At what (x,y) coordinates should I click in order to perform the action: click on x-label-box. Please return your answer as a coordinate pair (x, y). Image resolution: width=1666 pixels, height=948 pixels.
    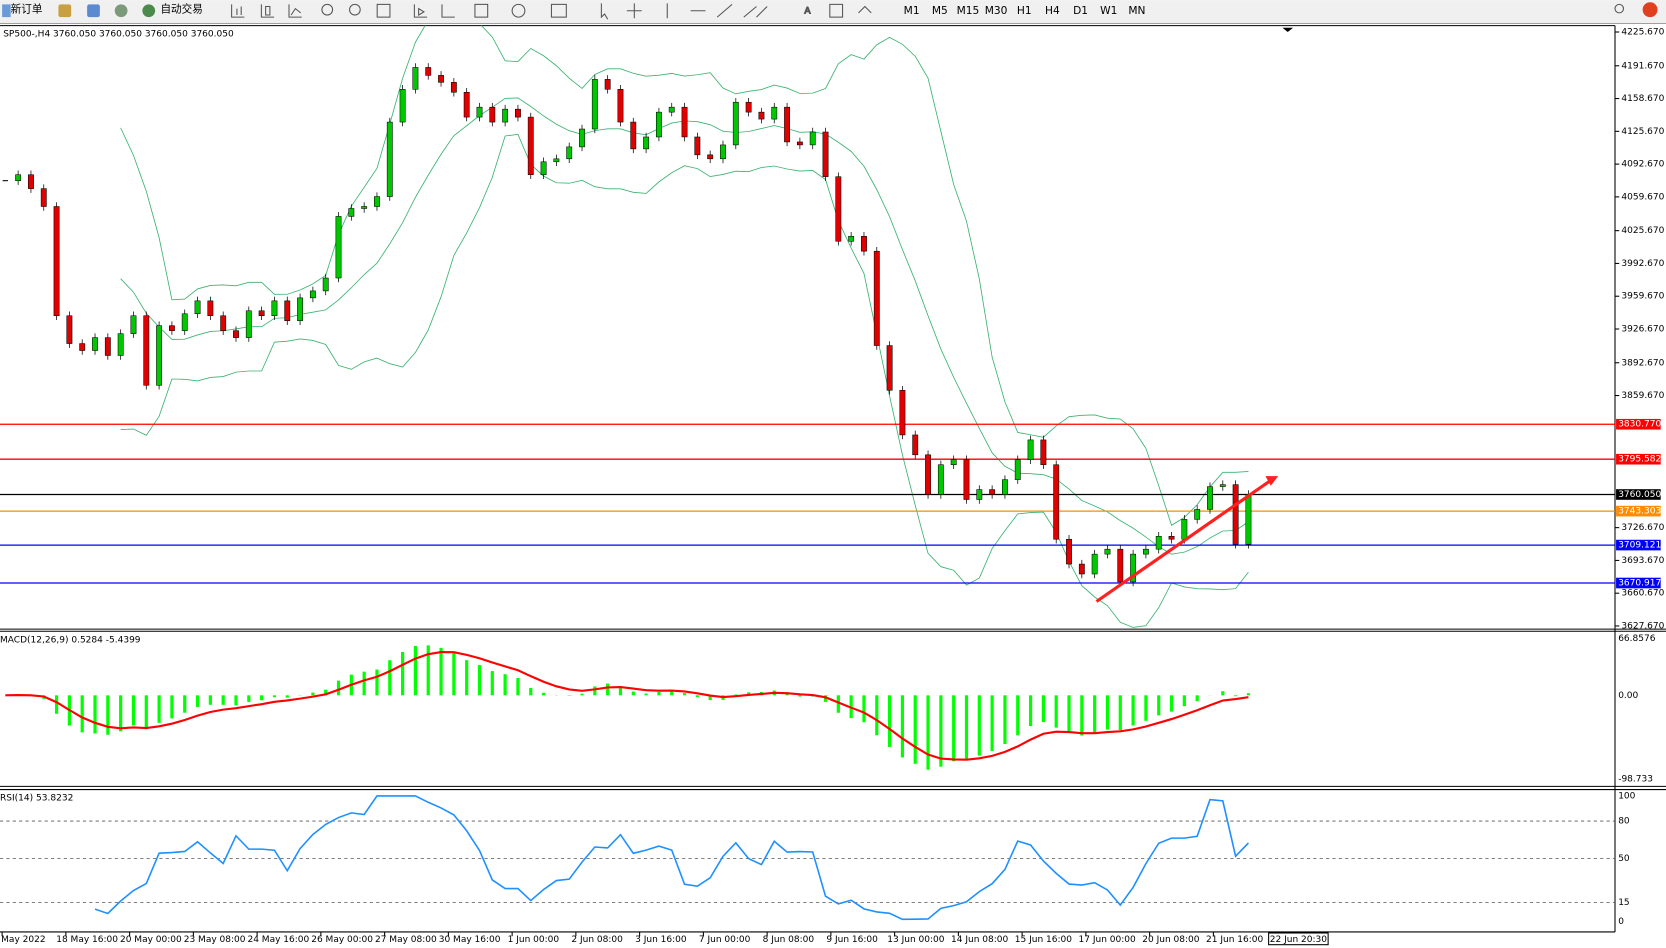
    Looking at the image, I should click on (1298, 939).